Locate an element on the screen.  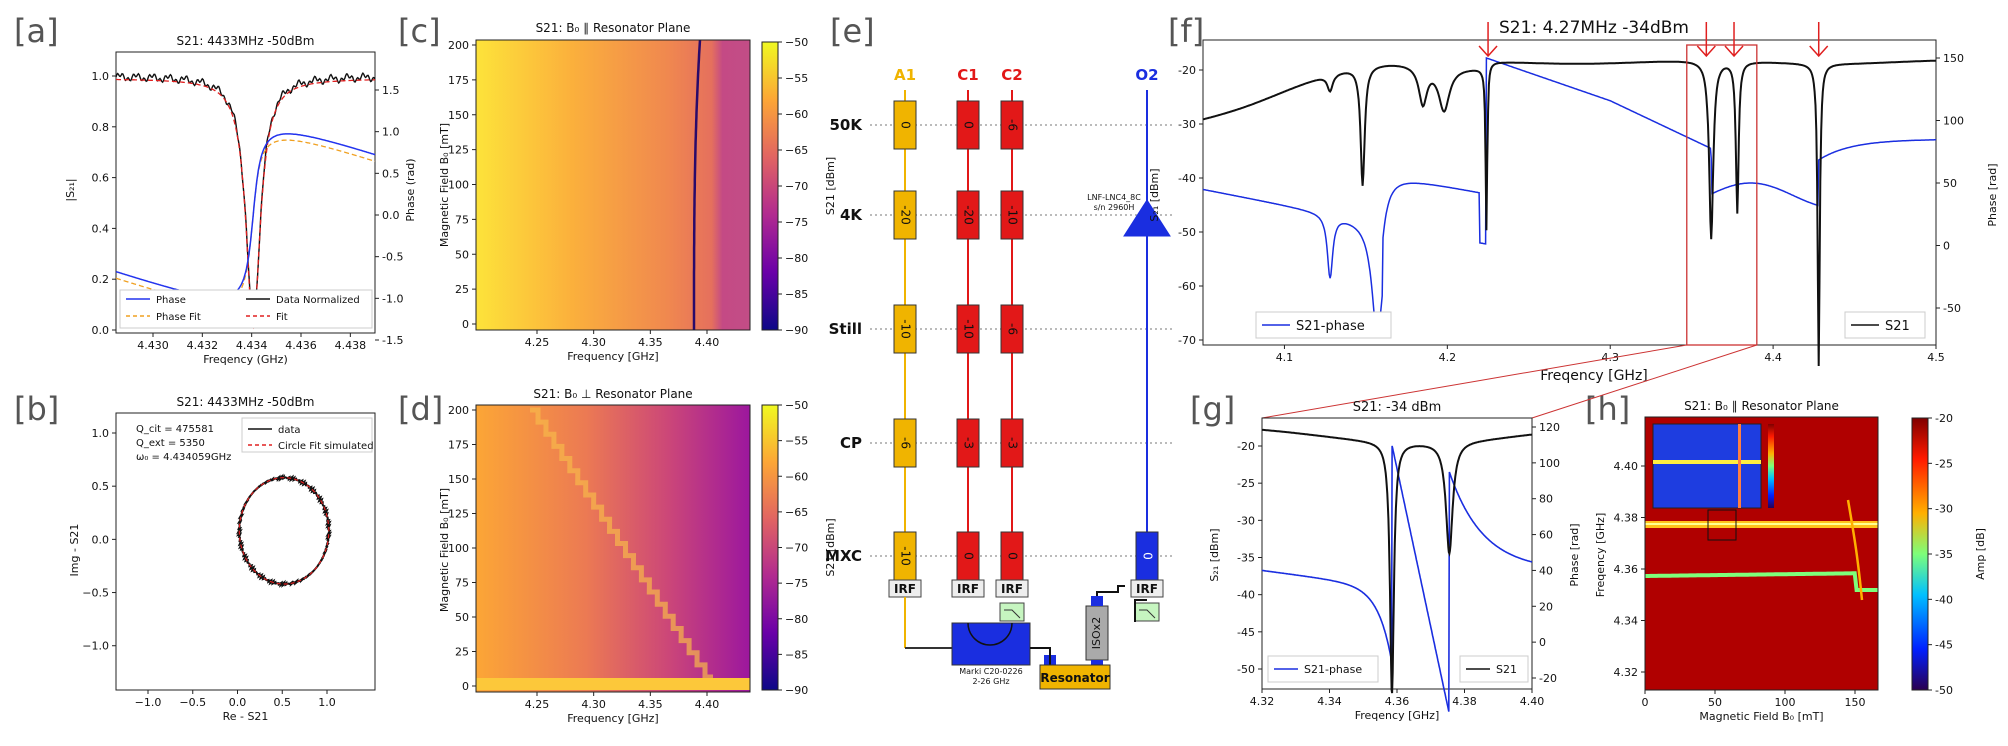
line-label: C1 is located at coordinates (967, 75).